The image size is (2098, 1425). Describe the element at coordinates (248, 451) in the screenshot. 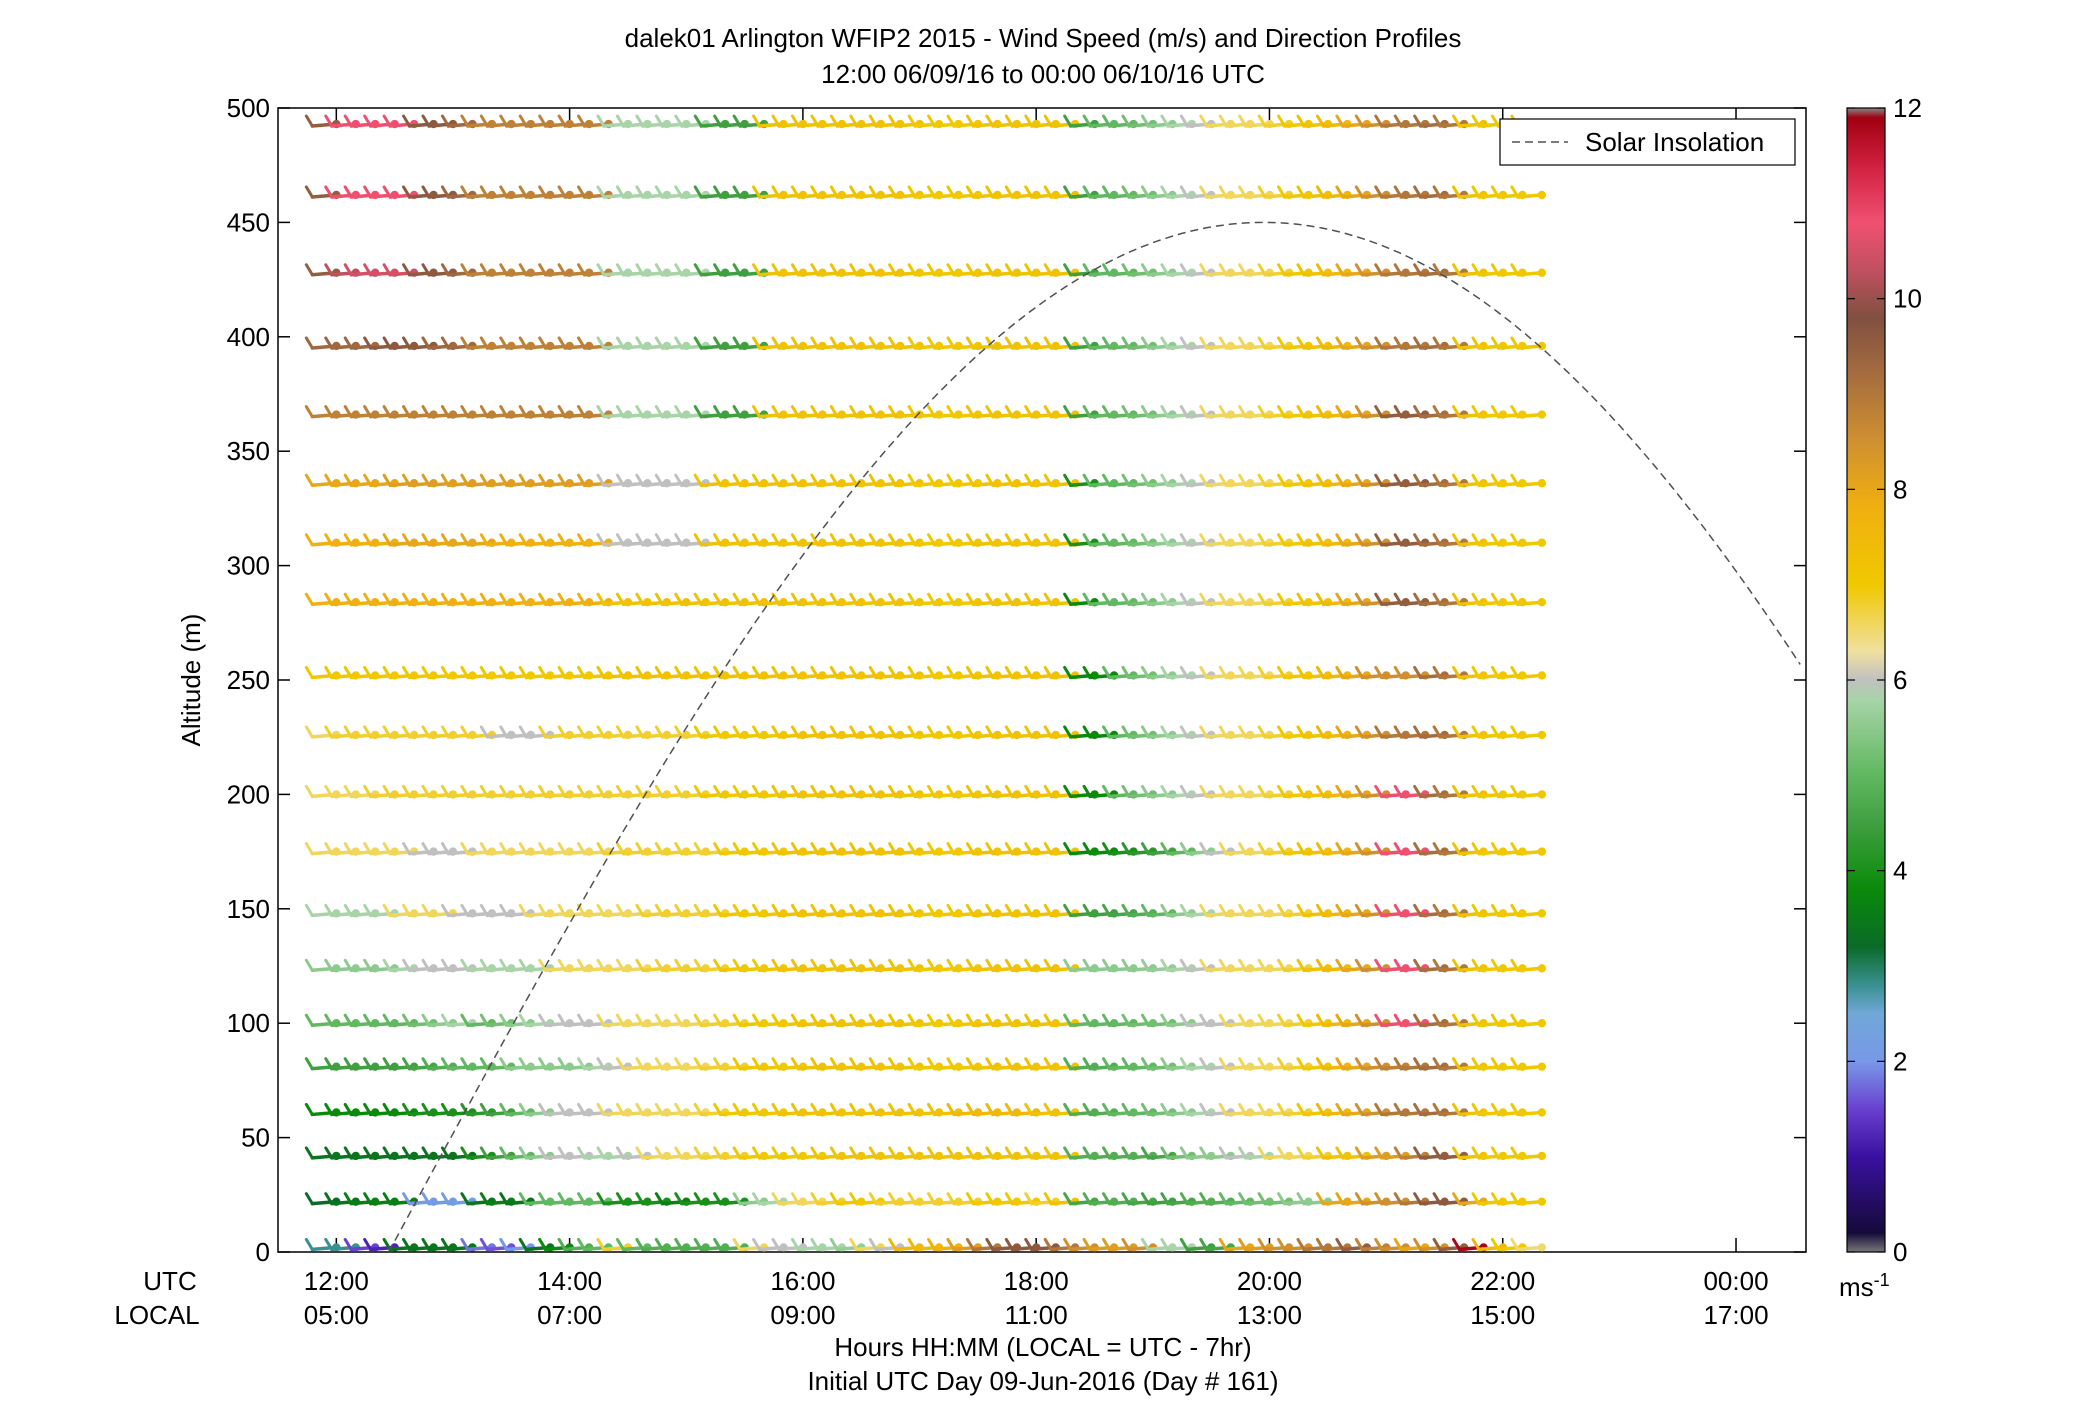

I see `y-tick-label: 350` at that location.